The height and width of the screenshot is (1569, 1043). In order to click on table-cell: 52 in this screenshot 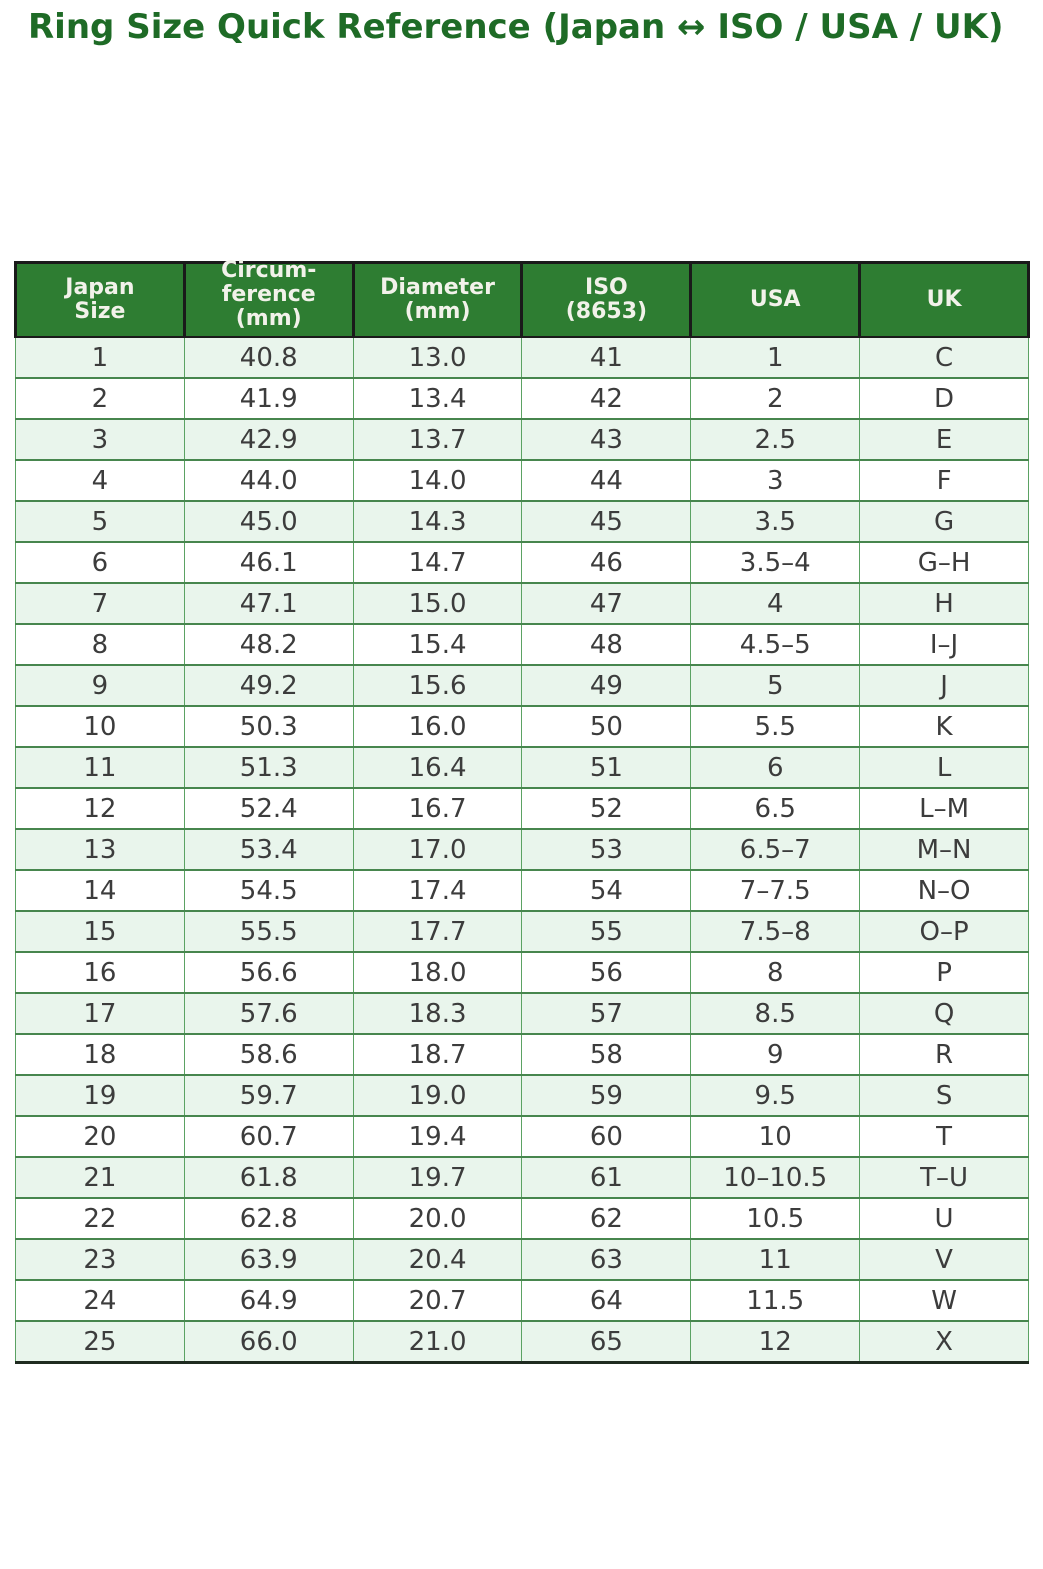, I will do `click(606, 808)`.